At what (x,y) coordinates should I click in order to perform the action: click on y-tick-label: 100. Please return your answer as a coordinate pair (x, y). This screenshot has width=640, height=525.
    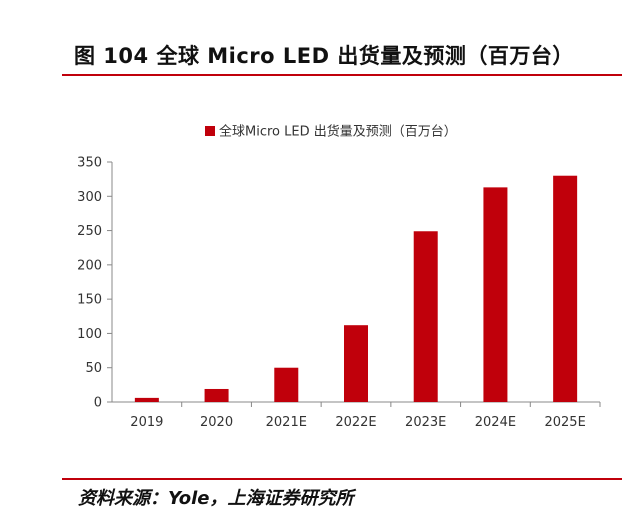
    Looking at the image, I should click on (89, 334).